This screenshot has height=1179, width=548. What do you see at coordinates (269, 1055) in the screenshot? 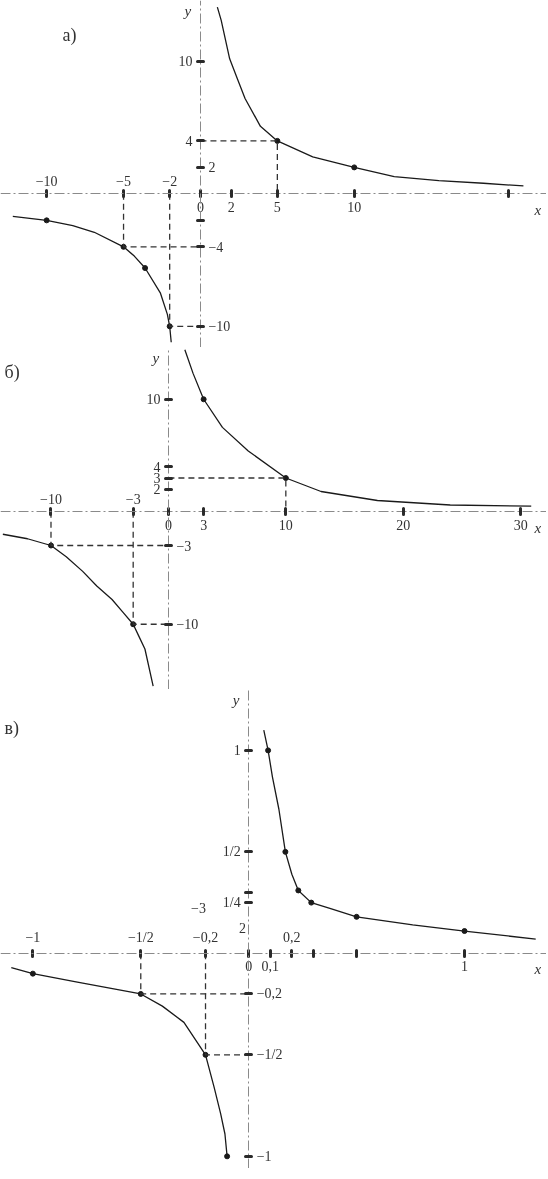
I see `y2-tick-label: −1/2` at bounding box center [269, 1055].